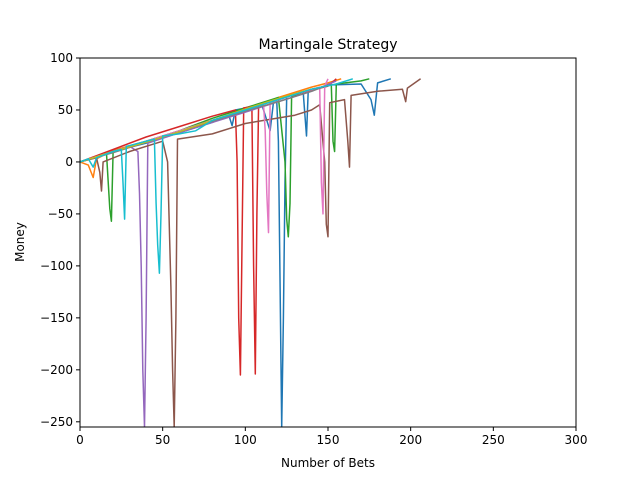 The image size is (640, 484). Describe the element at coordinates (410, 440) in the screenshot. I see `x-tick-label: 200` at that location.